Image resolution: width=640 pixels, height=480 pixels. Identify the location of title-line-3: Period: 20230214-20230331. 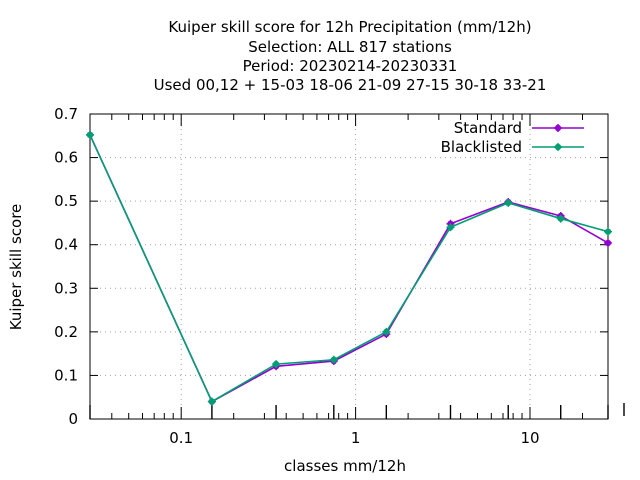
(350, 66).